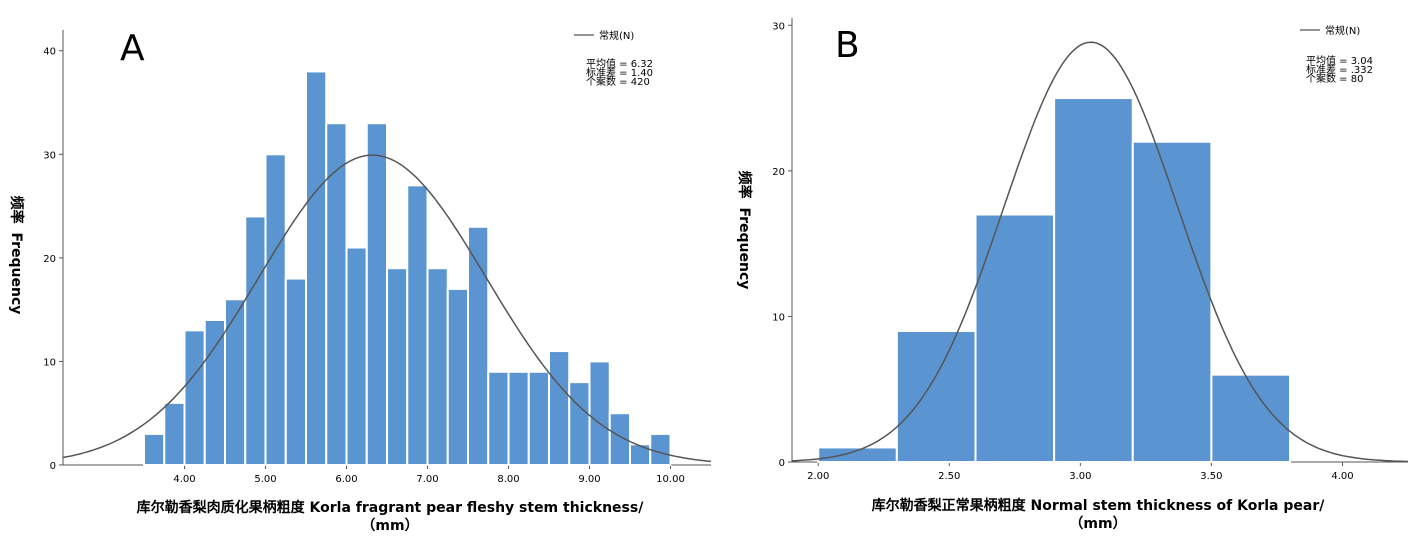  I want to click on y-axis-label-a: 频率 Frequency, so click(16, 255).